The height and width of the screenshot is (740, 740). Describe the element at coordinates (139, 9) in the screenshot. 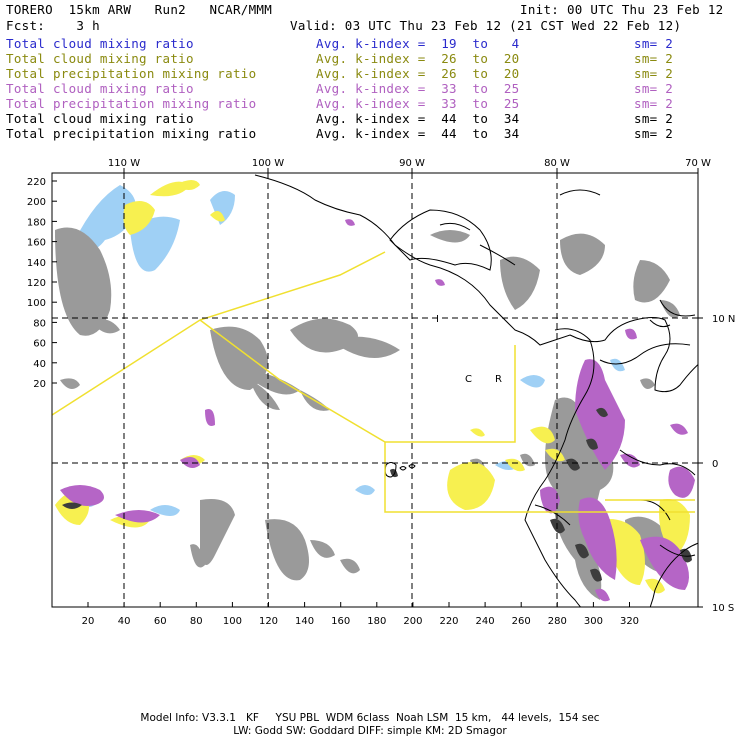

I see `model-title: TORERO 15km ARW Run2 NCAR/MMM` at that location.